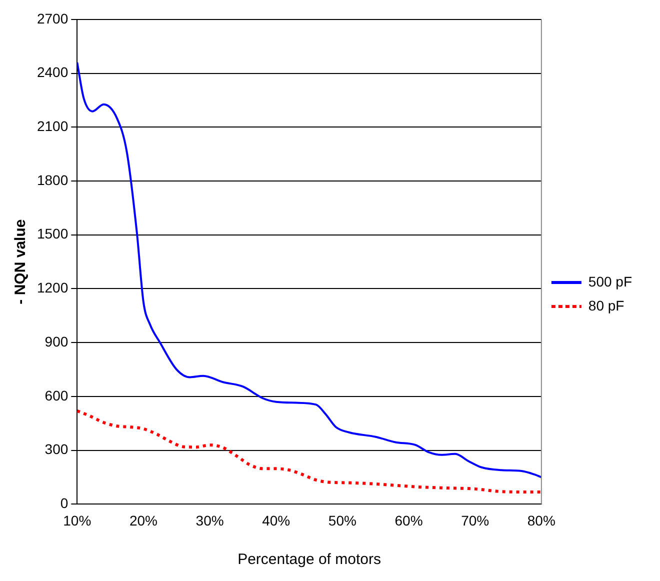  I want to click on y-tick-label: 2100, so click(52, 126).